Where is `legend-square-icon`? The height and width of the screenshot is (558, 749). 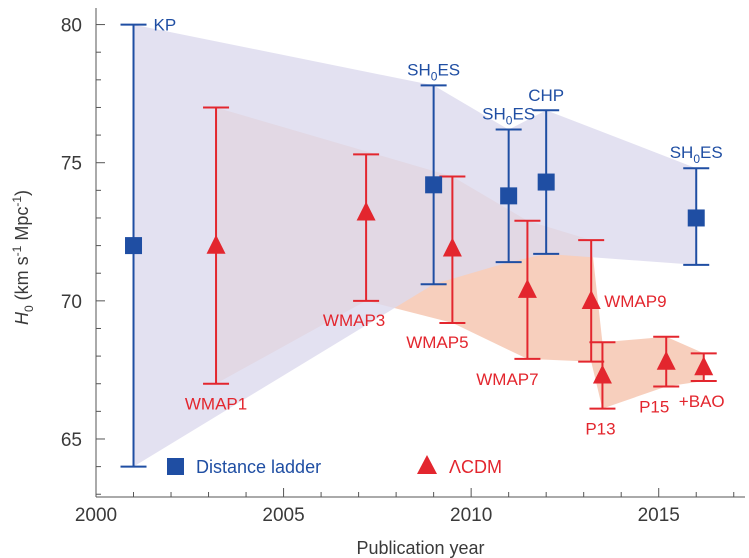
legend-square-icon is located at coordinates (175, 466).